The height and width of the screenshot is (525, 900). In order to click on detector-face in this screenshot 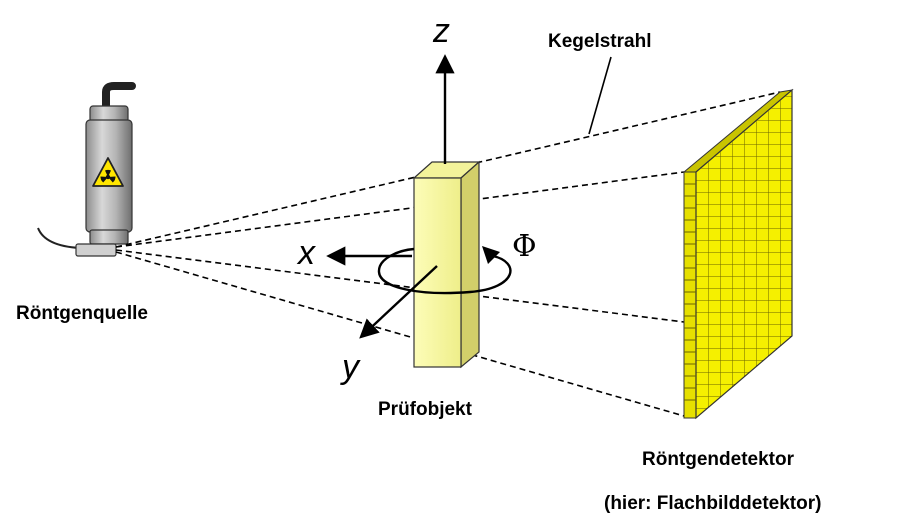, I will do `click(744, 254)`.